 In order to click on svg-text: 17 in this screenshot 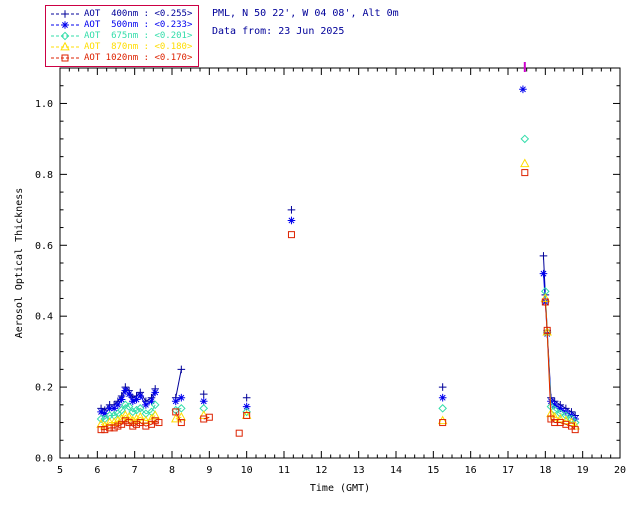, I will do `click(508, 470)`.